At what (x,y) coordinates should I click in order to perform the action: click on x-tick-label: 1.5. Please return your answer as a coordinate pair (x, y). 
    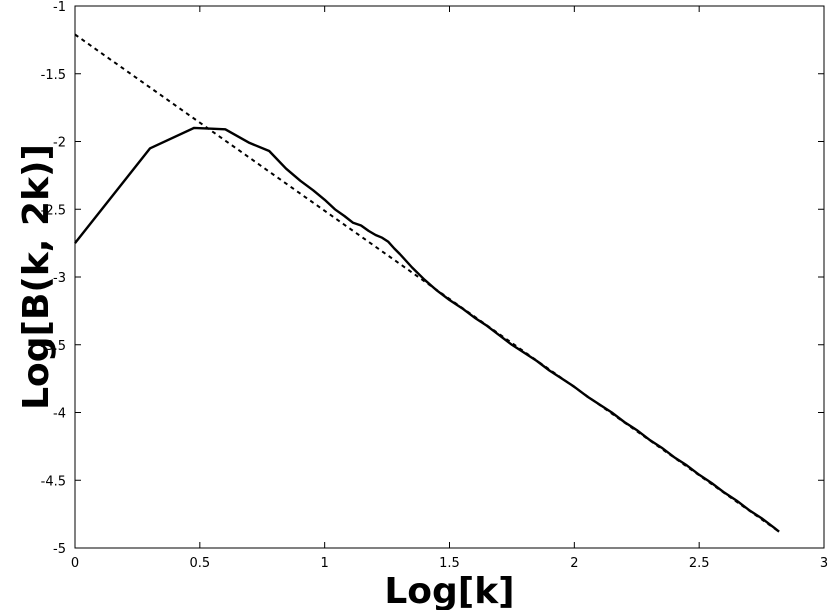
    Looking at the image, I should click on (449, 563).